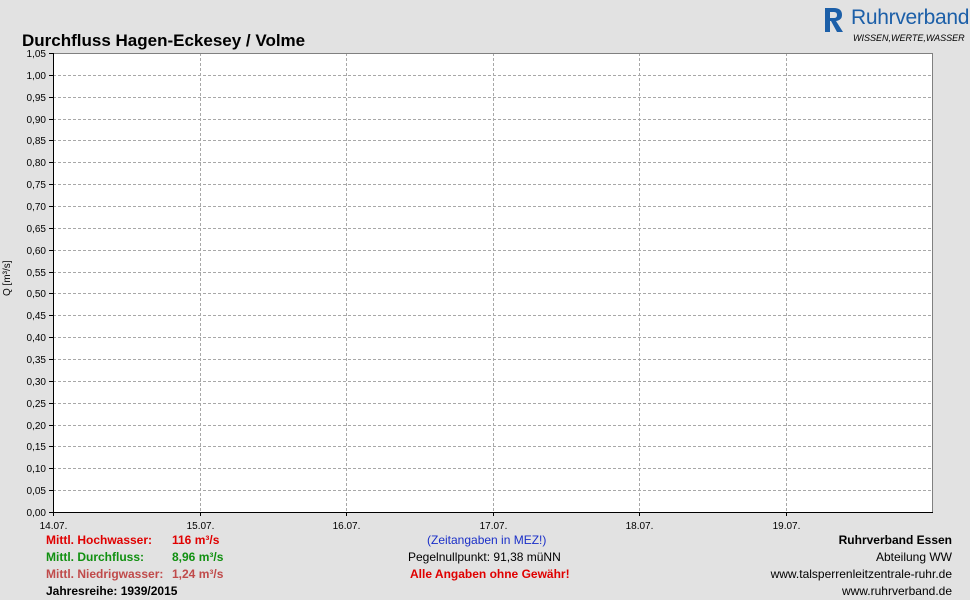 This screenshot has width=970, height=600. Describe the element at coordinates (37, 360) in the screenshot. I see `y-tick-label: 0,35` at that location.